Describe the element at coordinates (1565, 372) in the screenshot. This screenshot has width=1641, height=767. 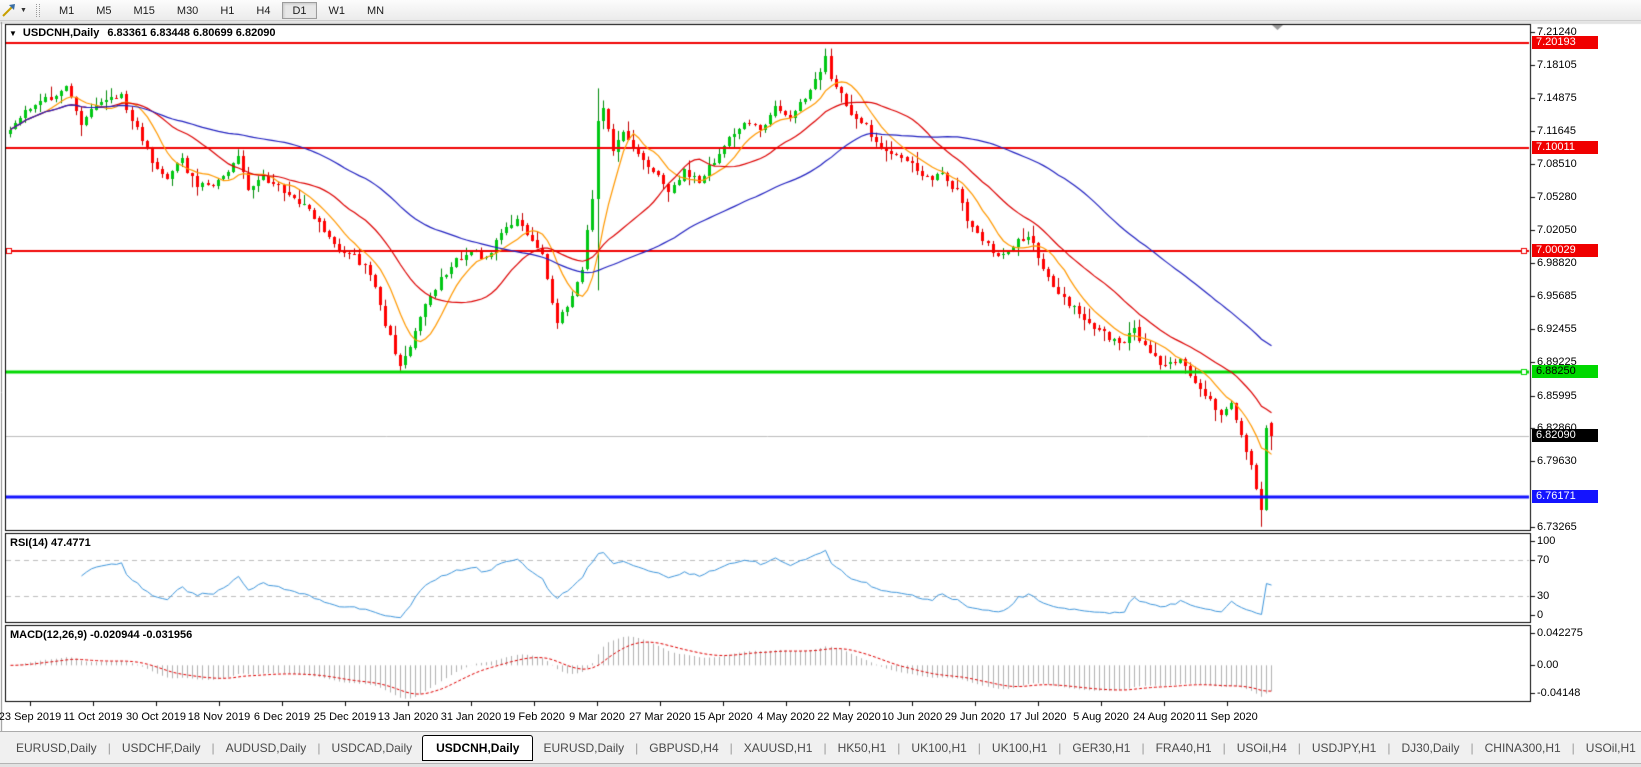
I see `price-axis-badge: 6.88250` at that location.